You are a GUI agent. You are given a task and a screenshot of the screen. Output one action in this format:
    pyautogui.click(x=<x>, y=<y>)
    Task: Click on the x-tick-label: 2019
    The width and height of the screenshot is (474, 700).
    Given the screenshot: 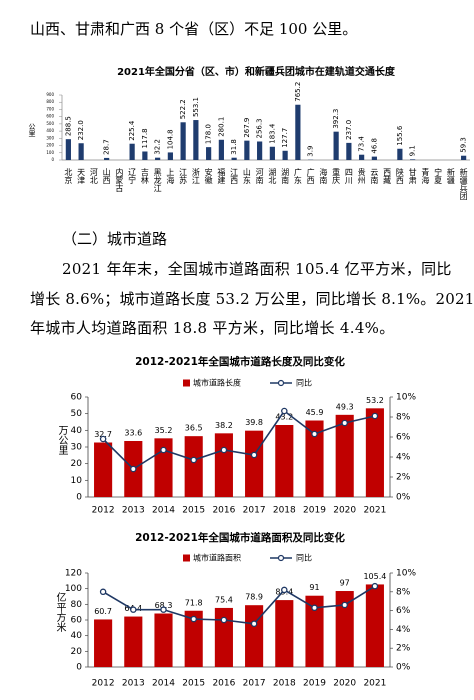 What is the action you would take?
    pyautogui.click(x=314, y=684)
    